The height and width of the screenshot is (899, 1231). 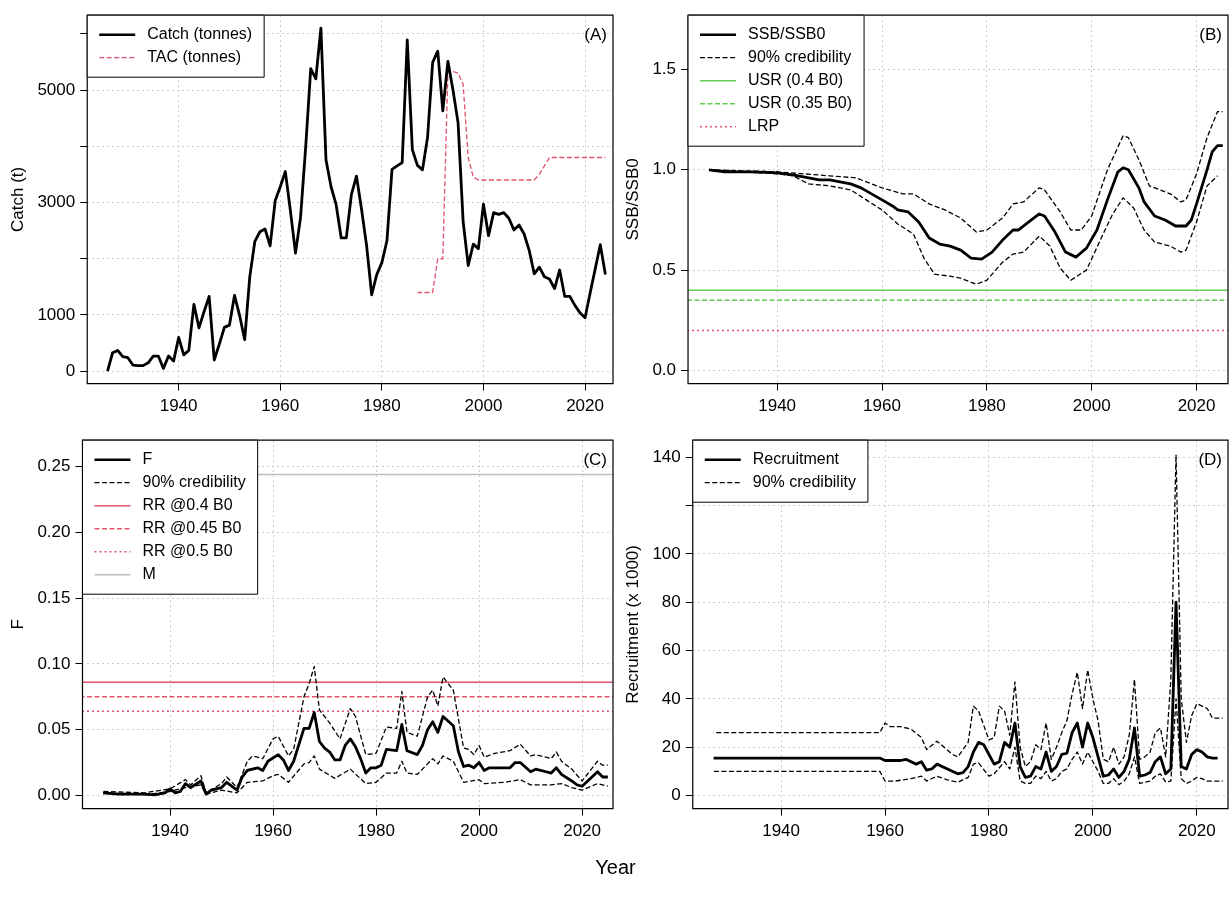 What do you see at coordinates (149, 574) in the screenshot?
I see `legend-label: M` at bounding box center [149, 574].